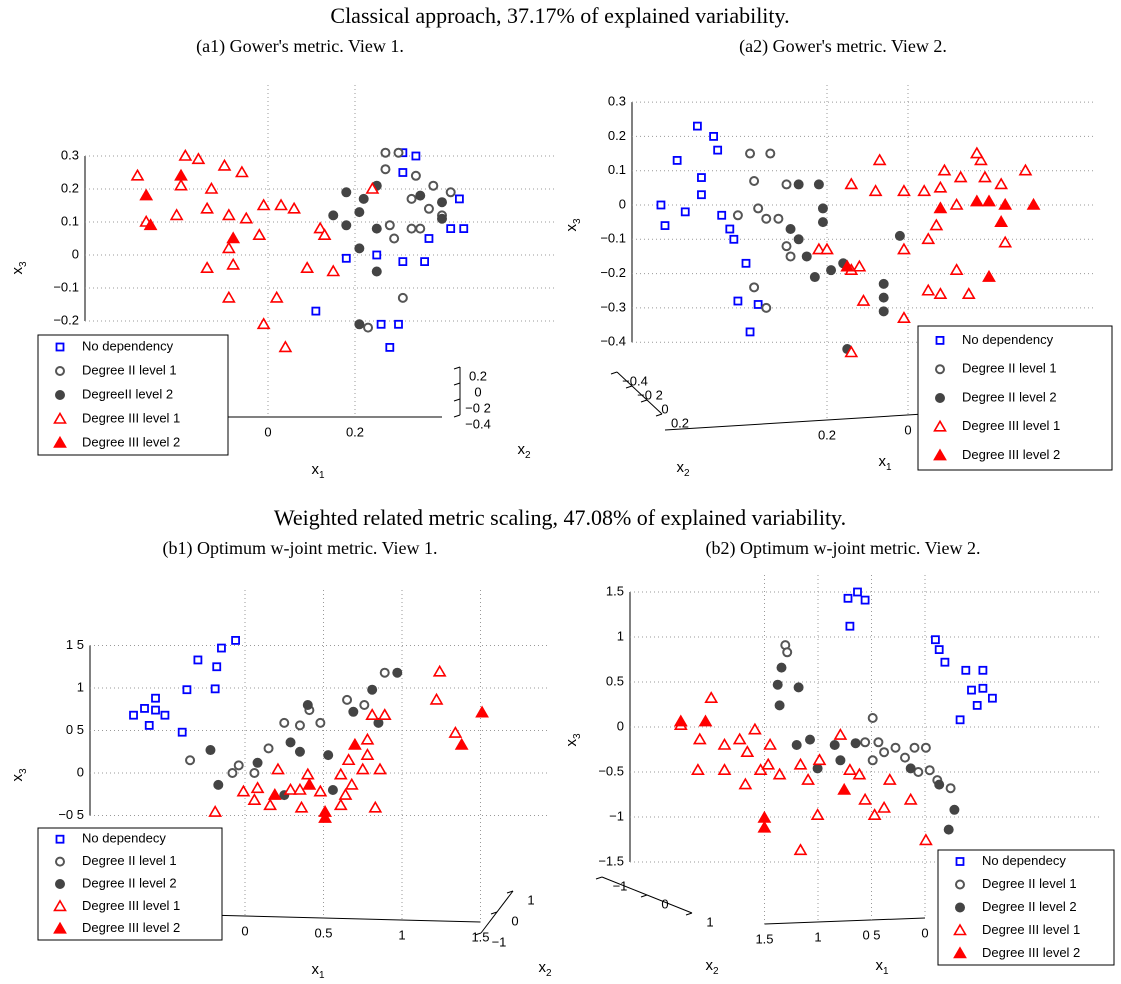 Image resolution: width=1121 pixels, height=984 pixels. Describe the element at coordinates (639, 393) in the screenshot. I see `y-axis` at that location.